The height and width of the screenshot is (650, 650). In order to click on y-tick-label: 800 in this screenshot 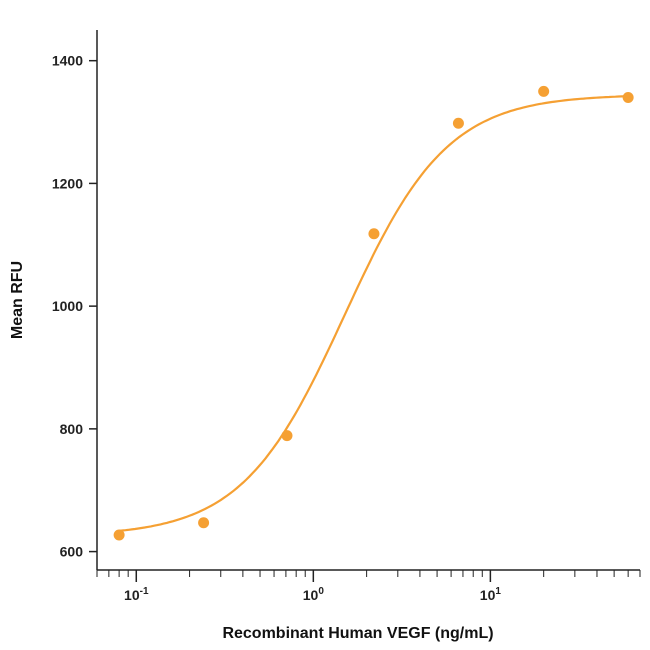, I will do `click(72, 429)`.